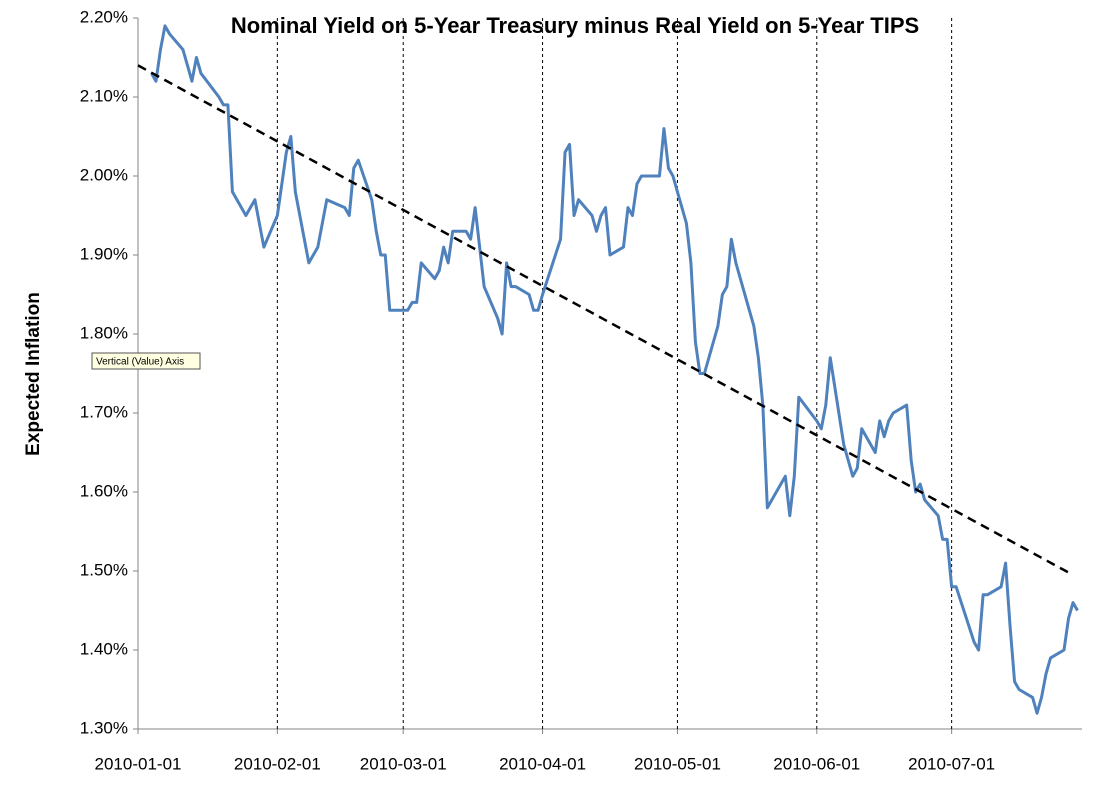 This screenshot has width=1097, height=790. What do you see at coordinates (677, 763) in the screenshot?
I see `x-tick-label: 2010-05-01` at bounding box center [677, 763].